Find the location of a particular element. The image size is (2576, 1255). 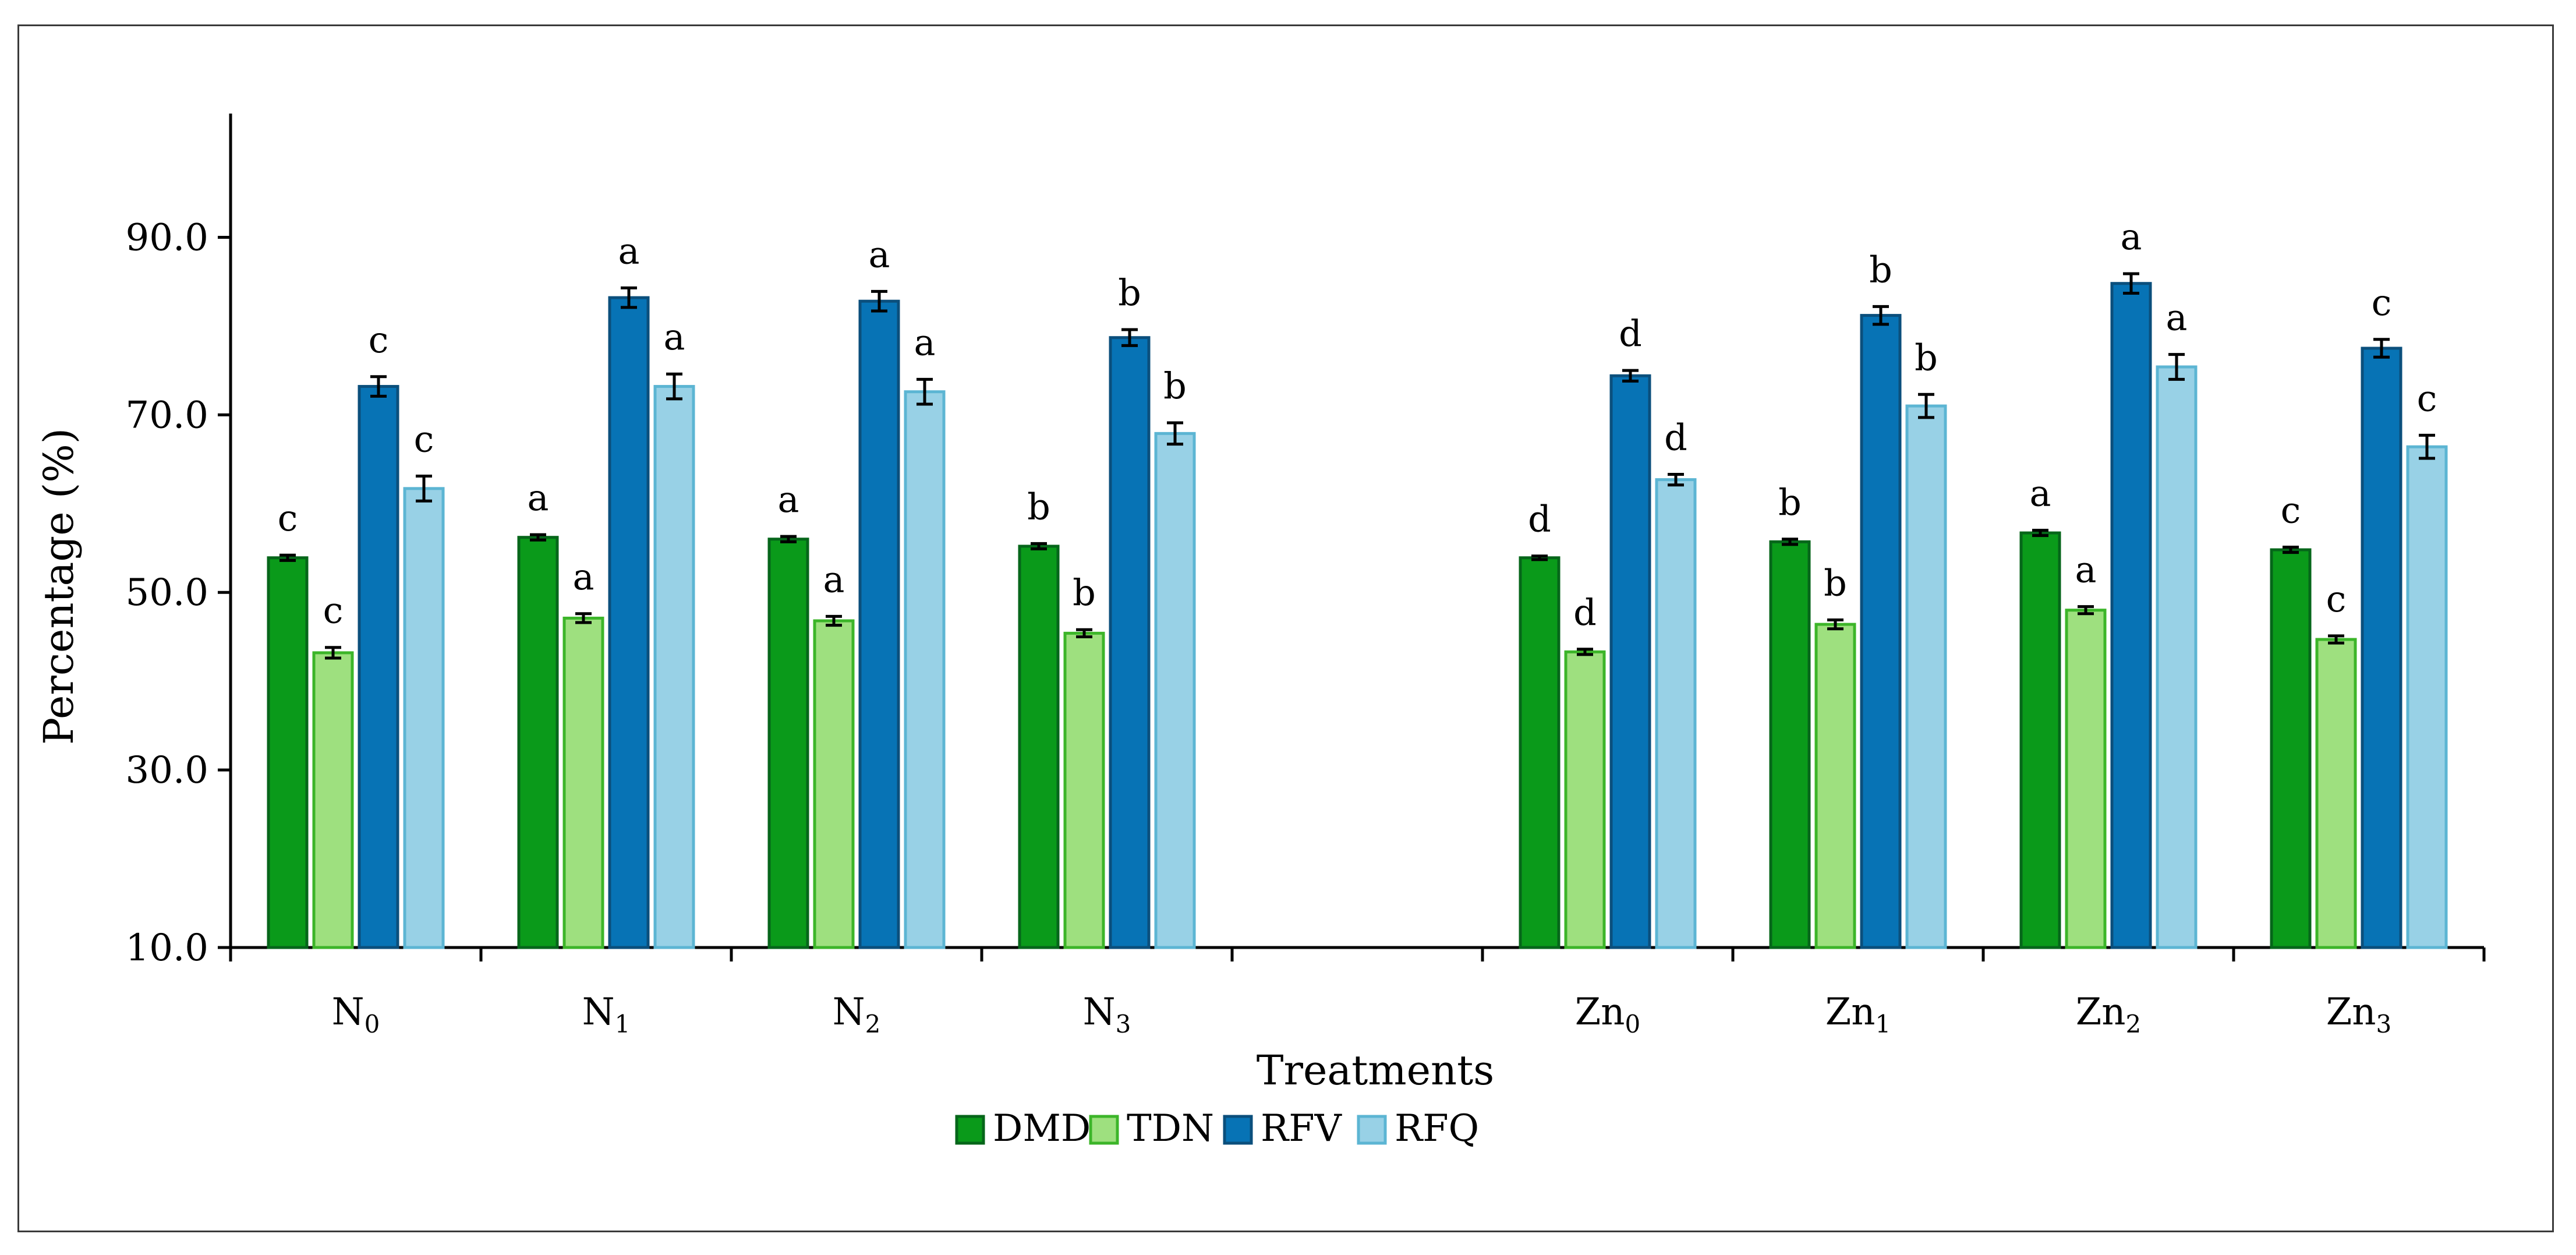

legend-label-dmd: DMD is located at coordinates (1042, 1128).